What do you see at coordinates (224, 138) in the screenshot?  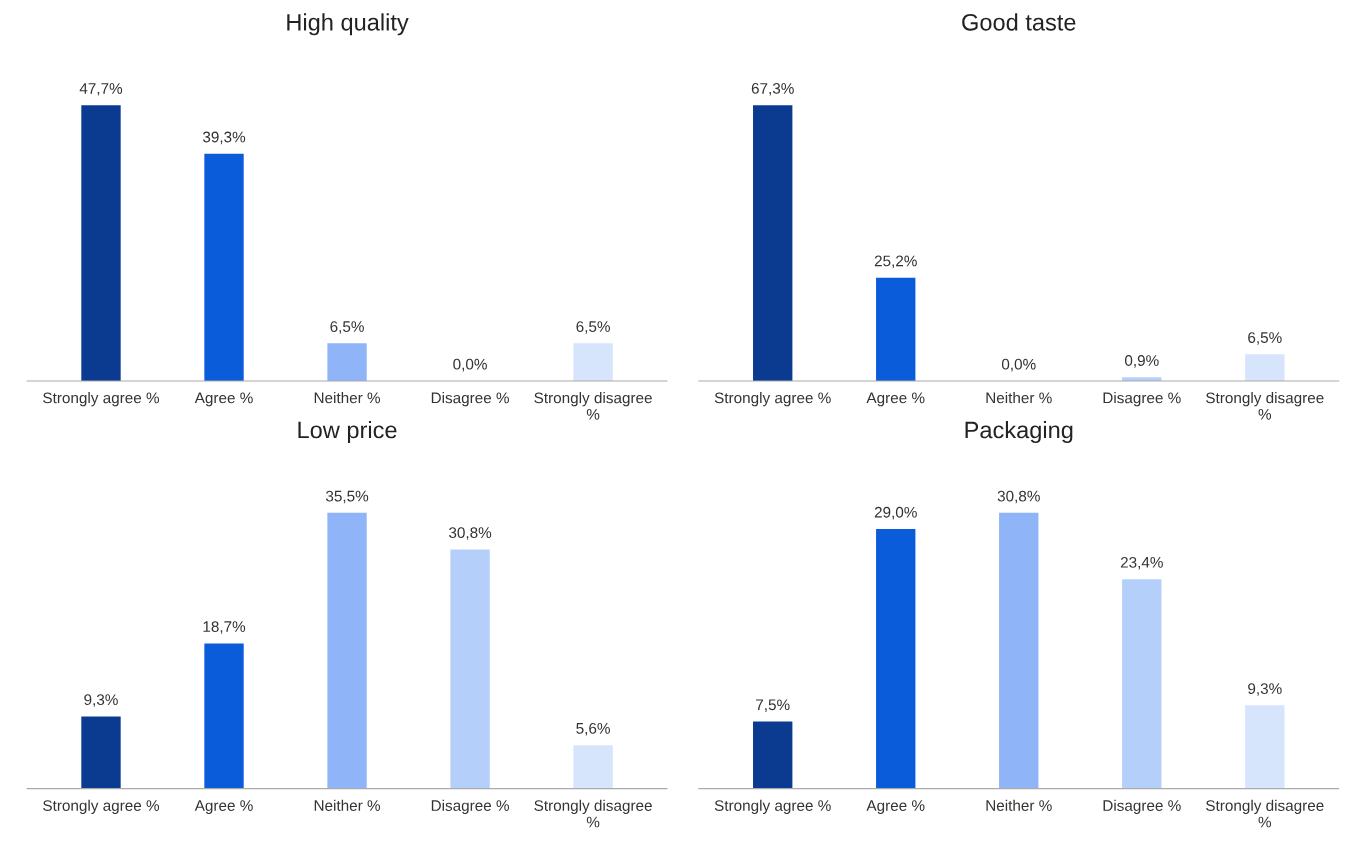 I see `data-label: 39,3%` at bounding box center [224, 138].